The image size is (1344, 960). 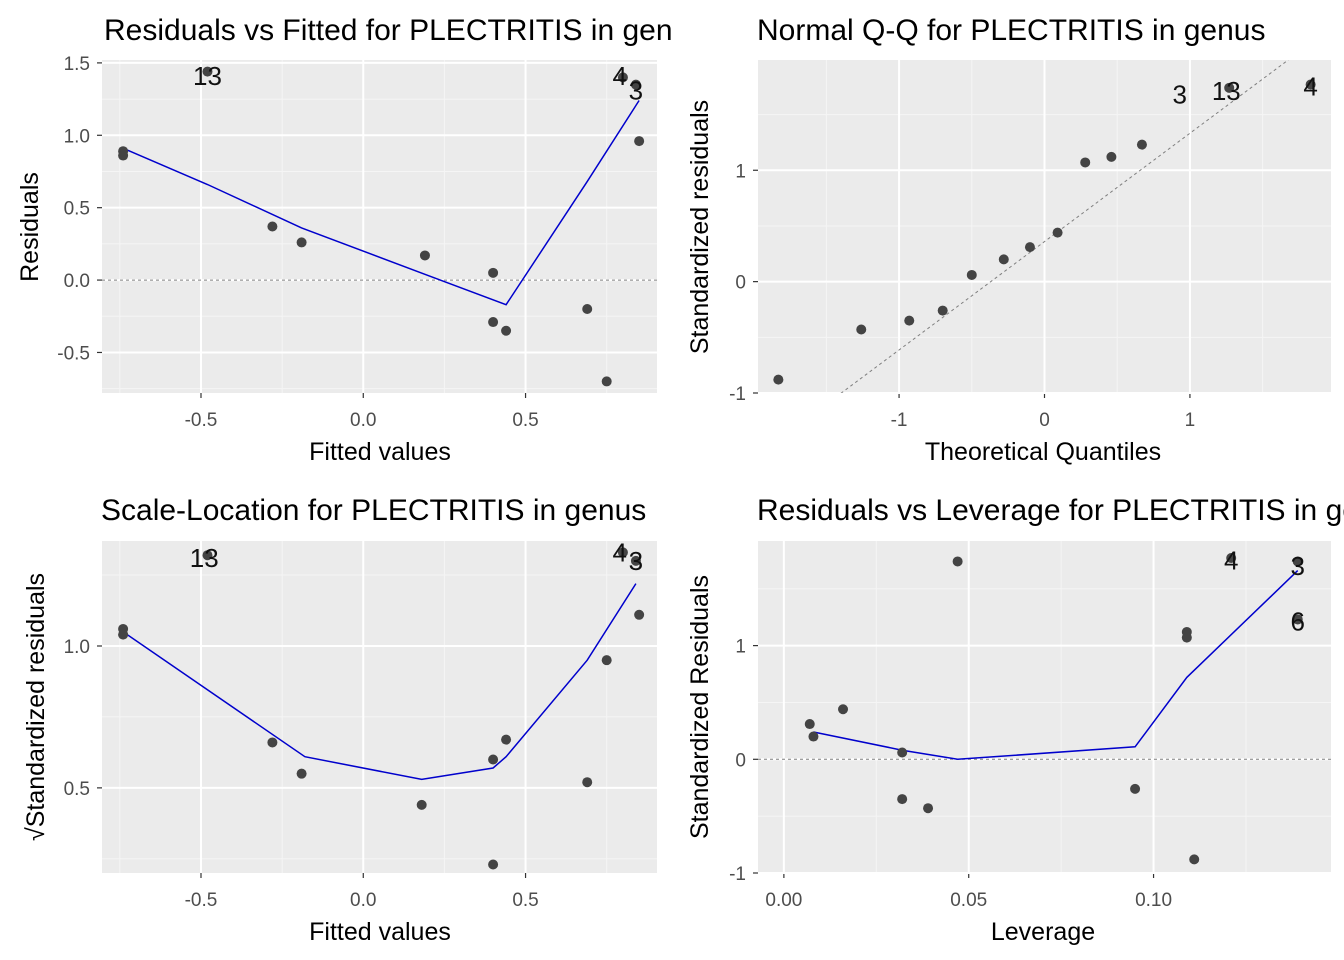 I want to click on y-tick-label: 0.0, so click(x=77, y=281).